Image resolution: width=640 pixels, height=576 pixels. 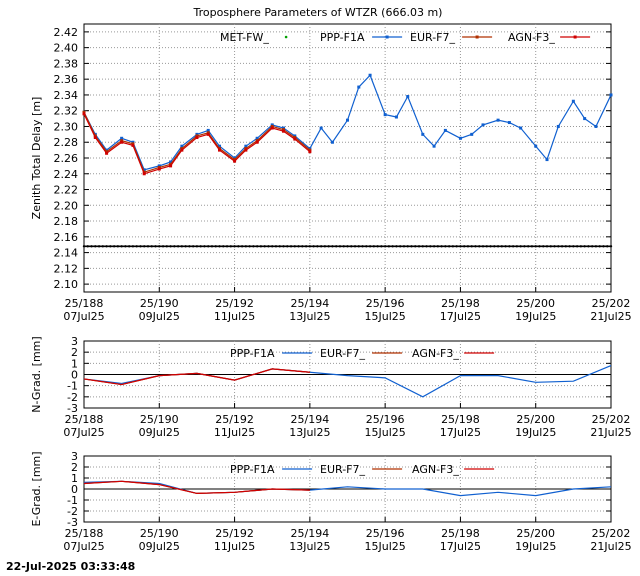 What do you see at coordinates (234, 316) in the screenshot?
I see `x-tick-date-label: 11Jul25` at bounding box center [234, 316].